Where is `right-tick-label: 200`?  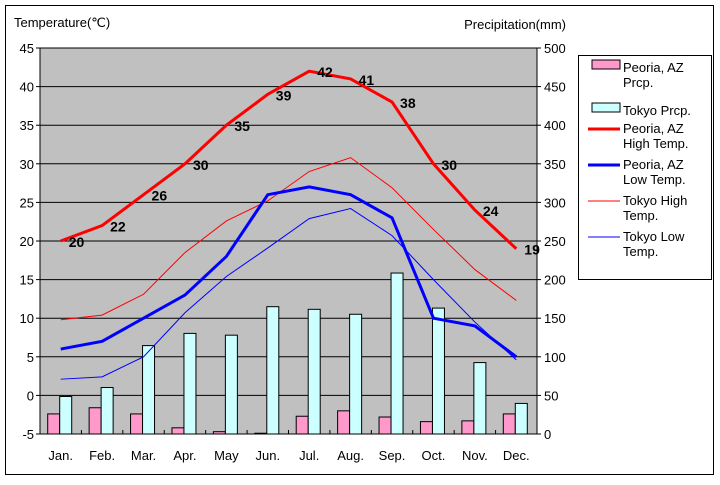 right-tick-label: 200 is located at coordinates (555, 280).